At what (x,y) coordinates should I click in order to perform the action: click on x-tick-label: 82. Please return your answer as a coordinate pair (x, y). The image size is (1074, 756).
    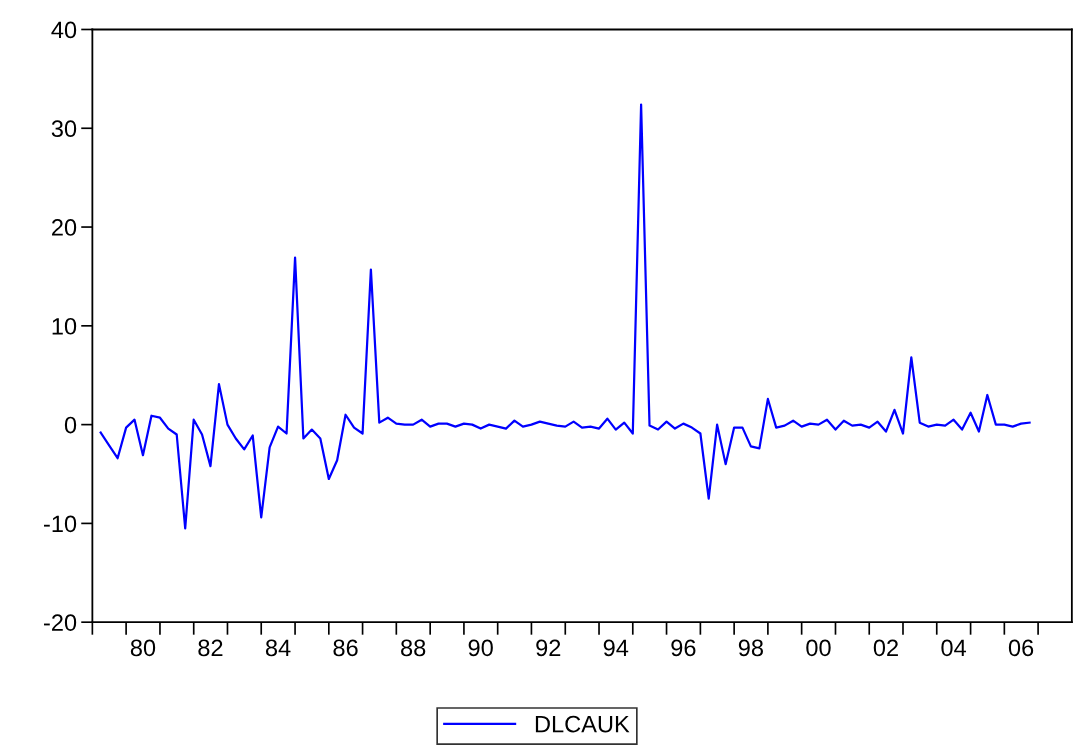
    Looking at the image, I should click on (210, 648).